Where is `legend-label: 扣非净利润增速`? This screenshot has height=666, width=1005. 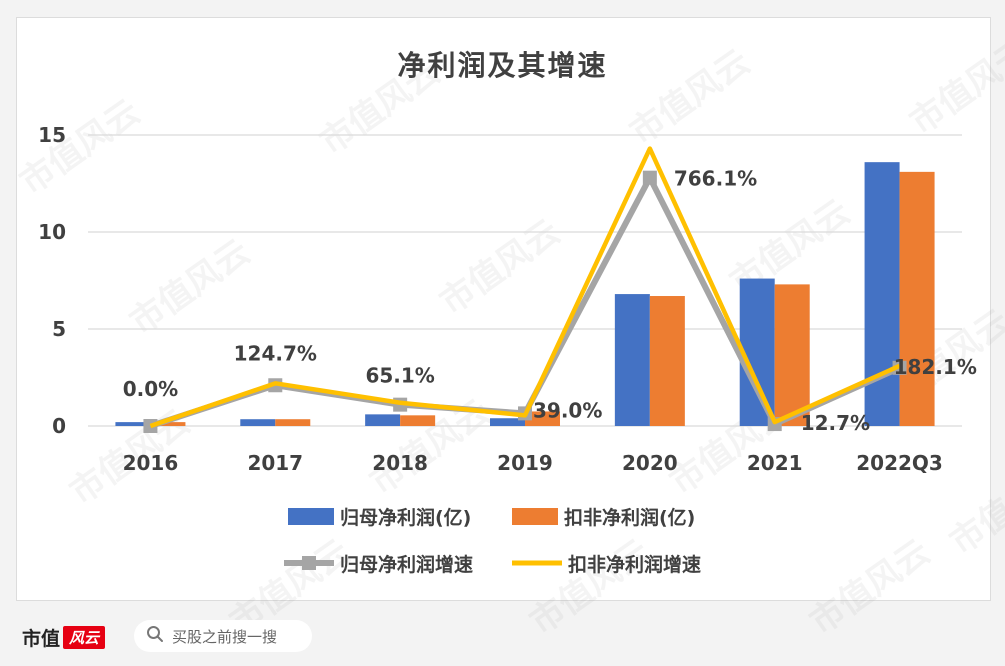
legend-label: 扣非净利润增速 is located at coordinates (634, 564).